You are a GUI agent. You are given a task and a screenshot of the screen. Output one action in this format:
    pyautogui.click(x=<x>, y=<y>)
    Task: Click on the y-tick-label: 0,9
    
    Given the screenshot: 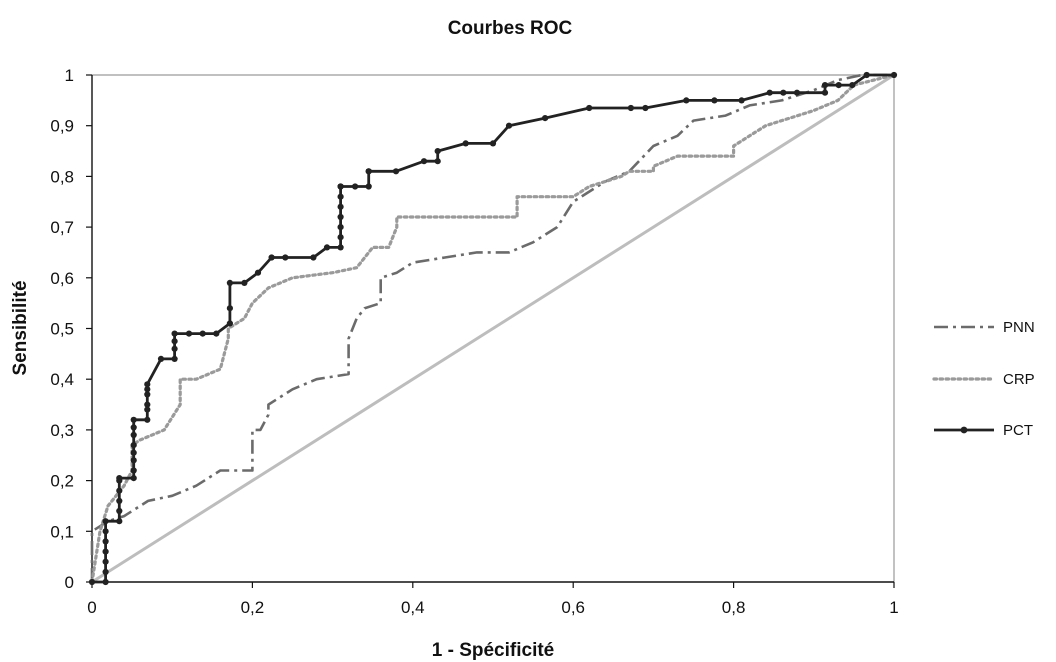 What is the action you would take?
    pyautogui.click(x=62, y=126)
    